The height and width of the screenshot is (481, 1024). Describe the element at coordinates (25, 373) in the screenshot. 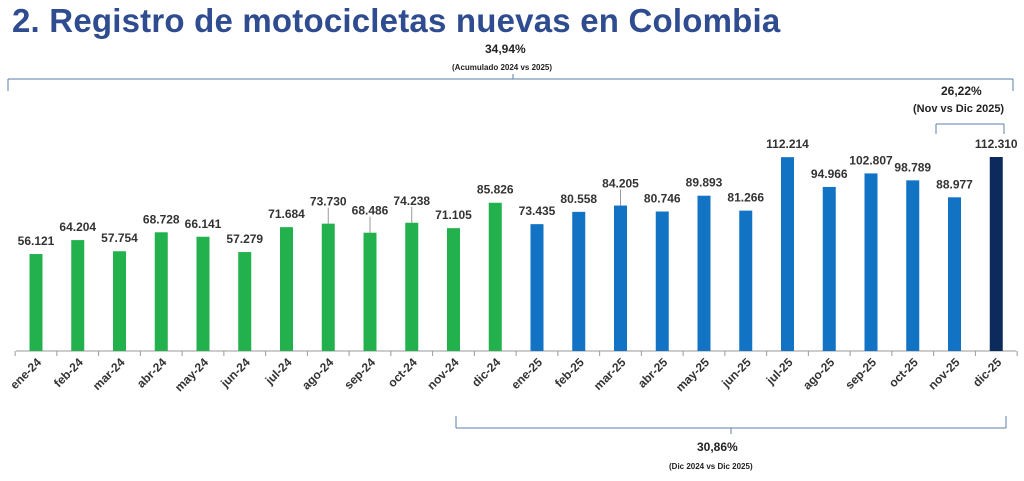

I see `tick-label-ene-24: ene-24` at that location.